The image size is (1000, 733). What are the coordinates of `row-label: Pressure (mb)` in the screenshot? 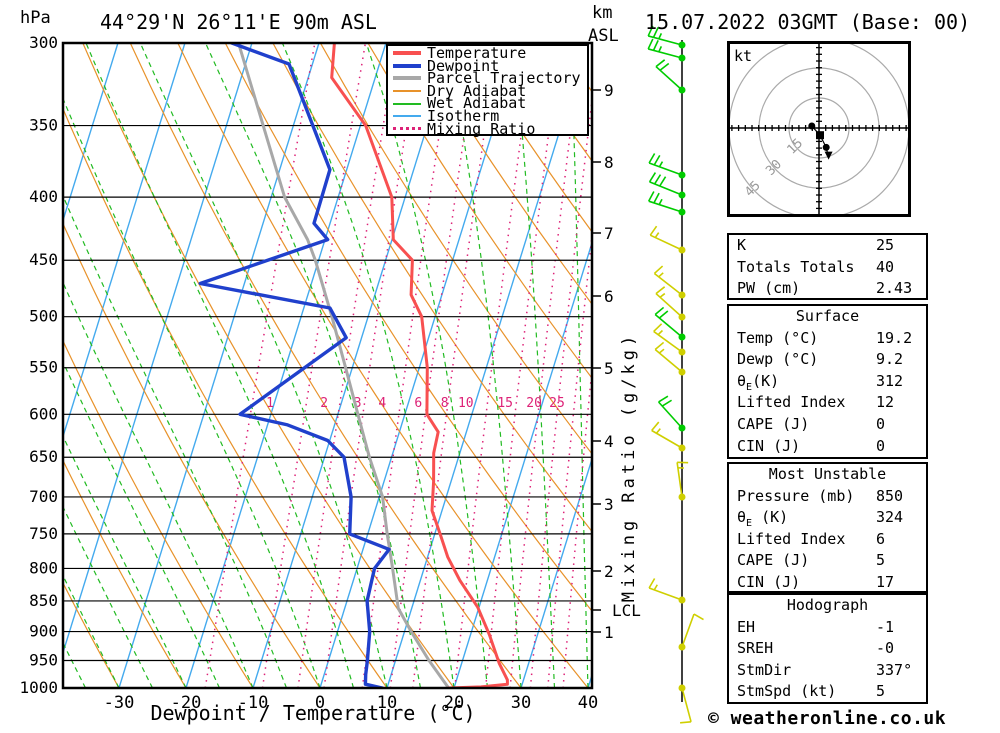 It's located at (796, 495).